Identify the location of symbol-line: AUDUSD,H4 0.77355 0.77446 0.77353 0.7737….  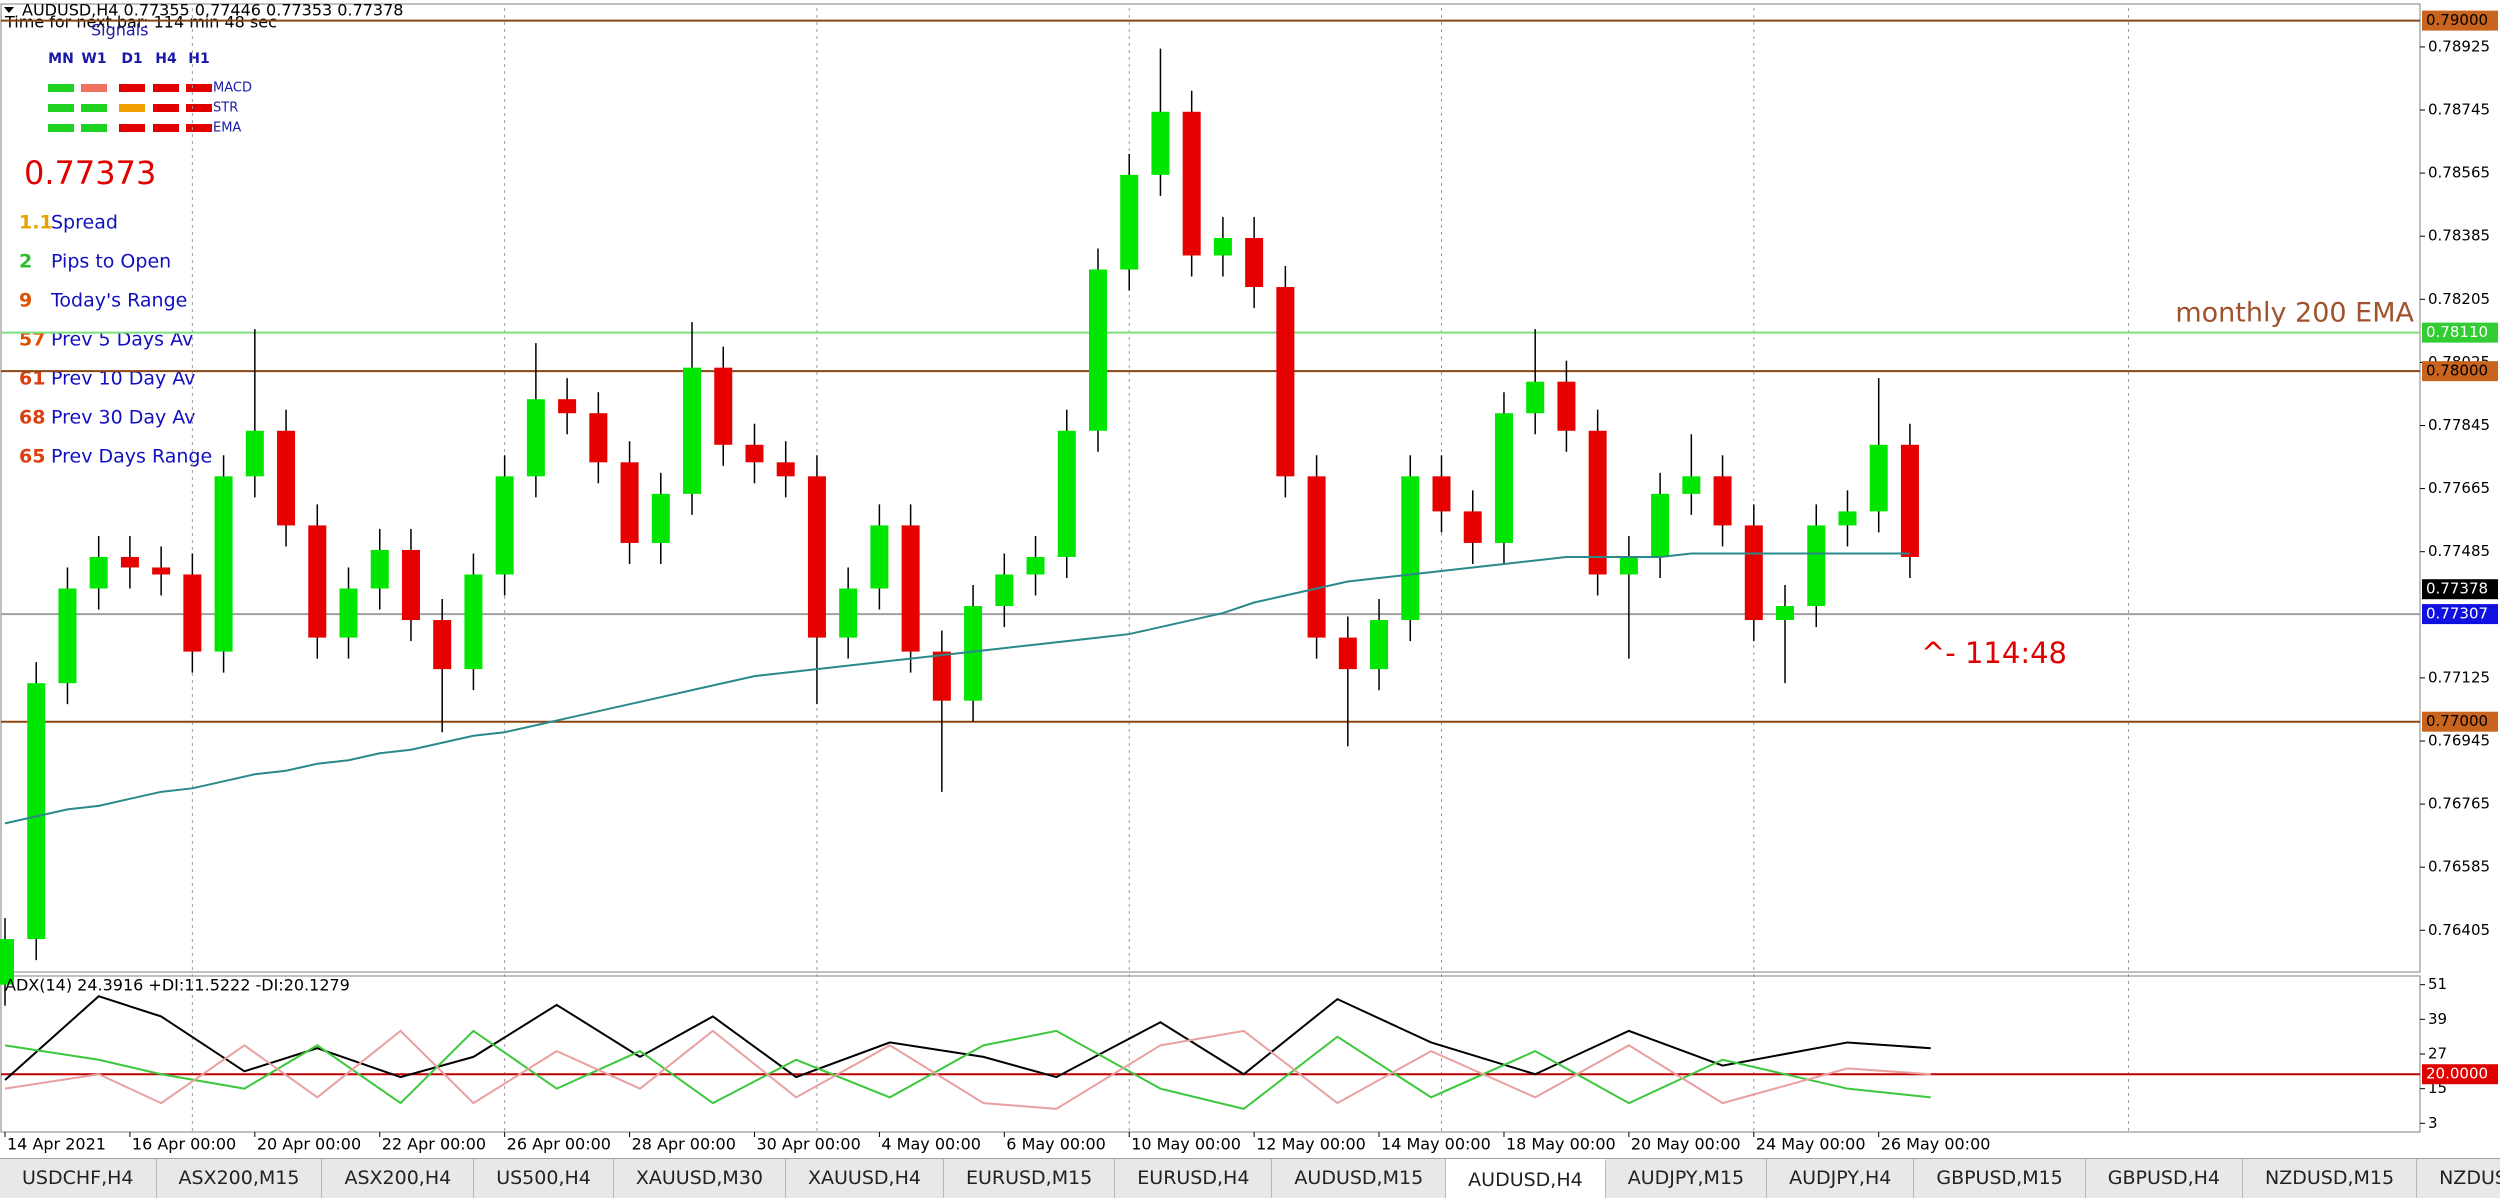
(212, 10).